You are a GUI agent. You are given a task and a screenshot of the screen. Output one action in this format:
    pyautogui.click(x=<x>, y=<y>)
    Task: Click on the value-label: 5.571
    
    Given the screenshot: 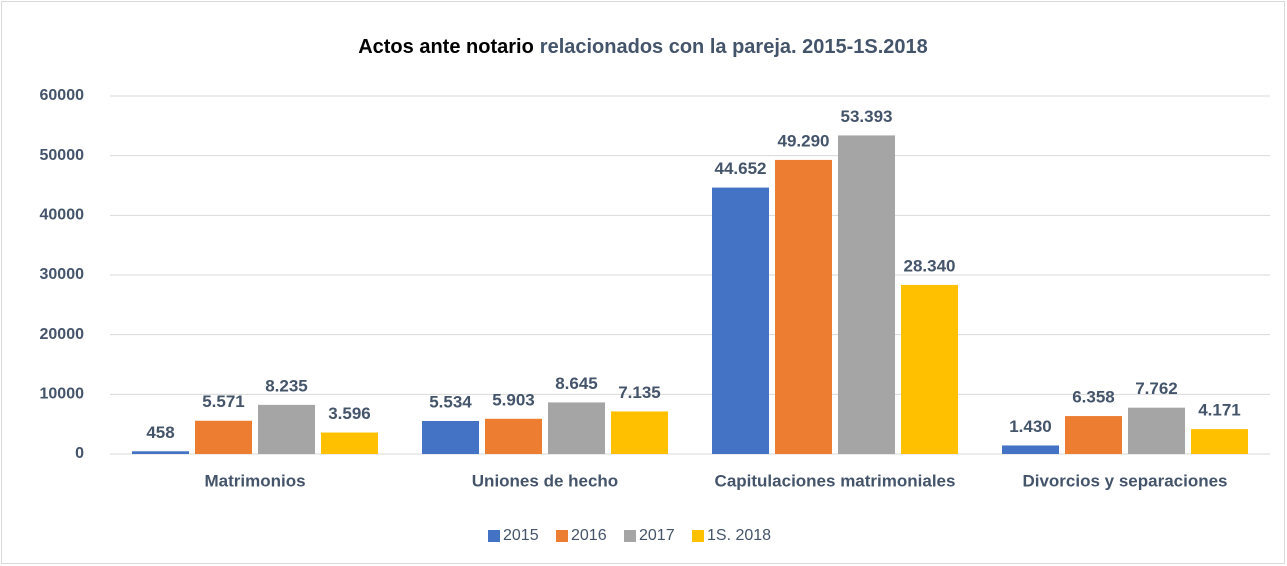 What is the action you would take?
    pyautogui.click(x=223, y=401)
    